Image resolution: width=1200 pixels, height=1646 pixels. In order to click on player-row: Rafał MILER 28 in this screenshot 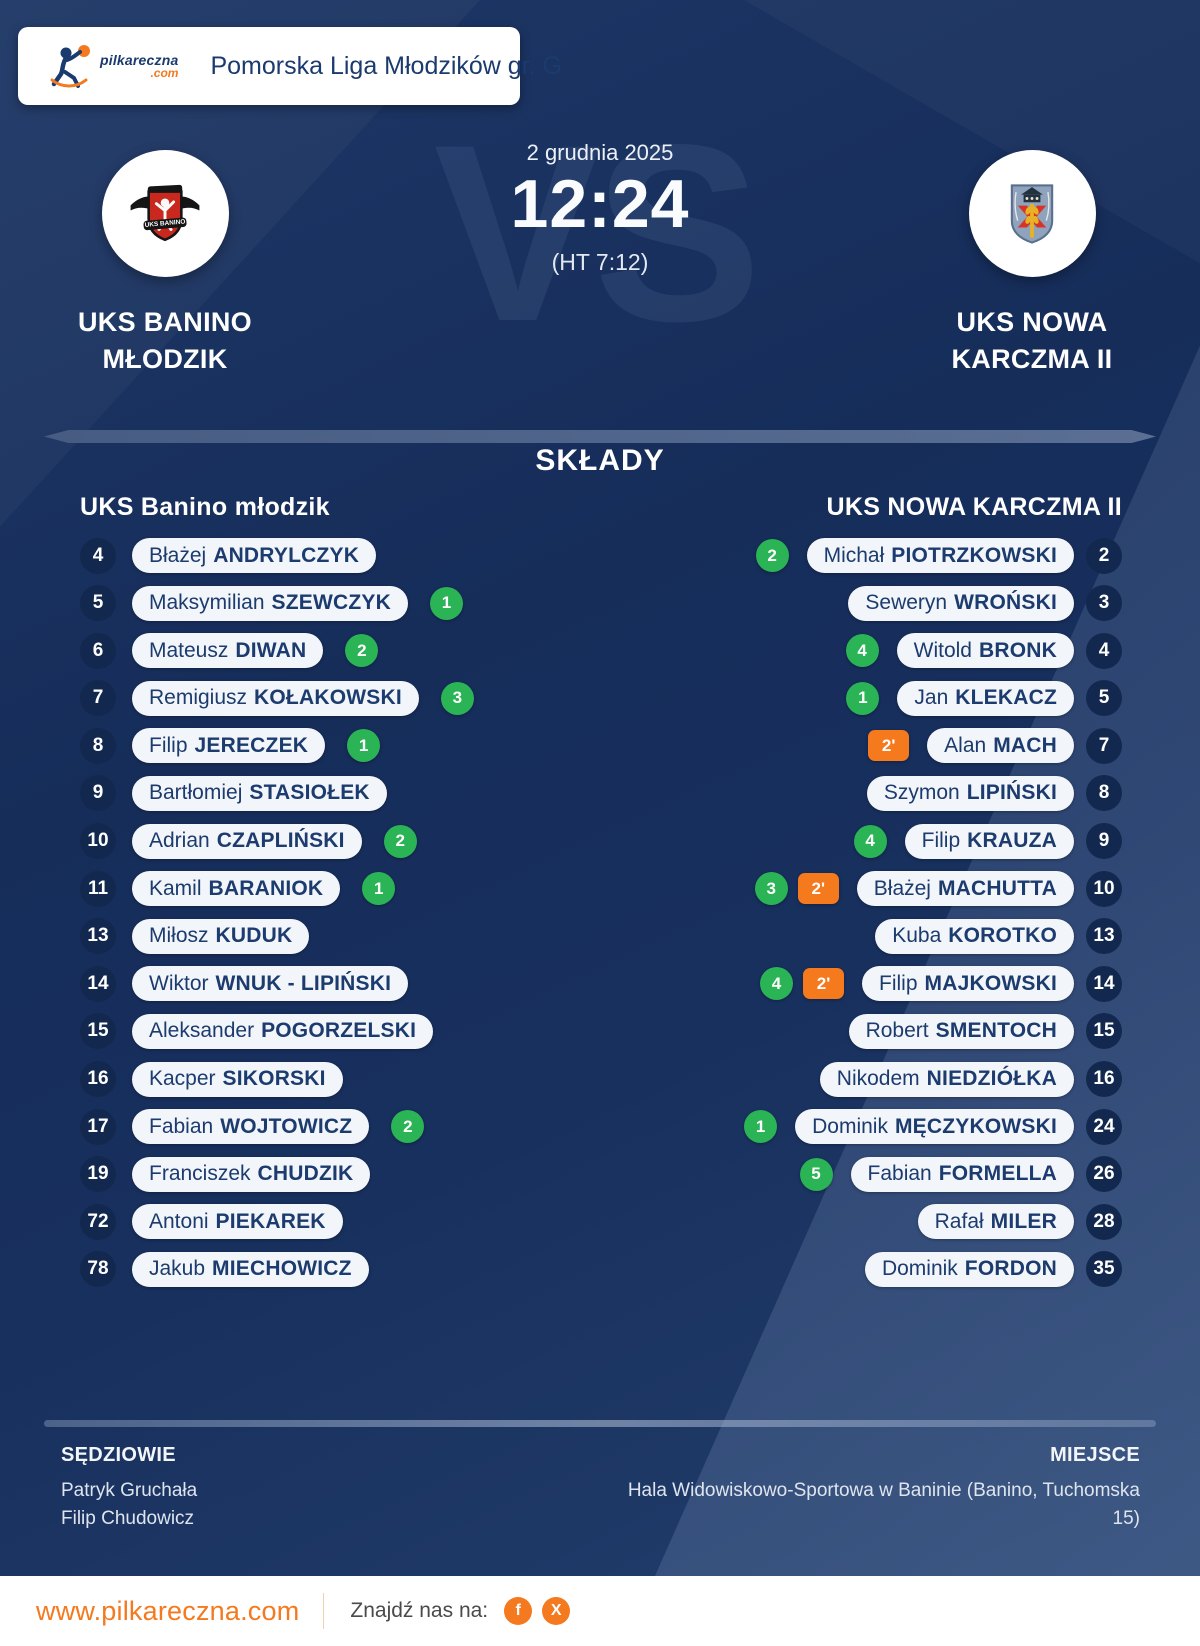, I will do `click(870, 1221)`.